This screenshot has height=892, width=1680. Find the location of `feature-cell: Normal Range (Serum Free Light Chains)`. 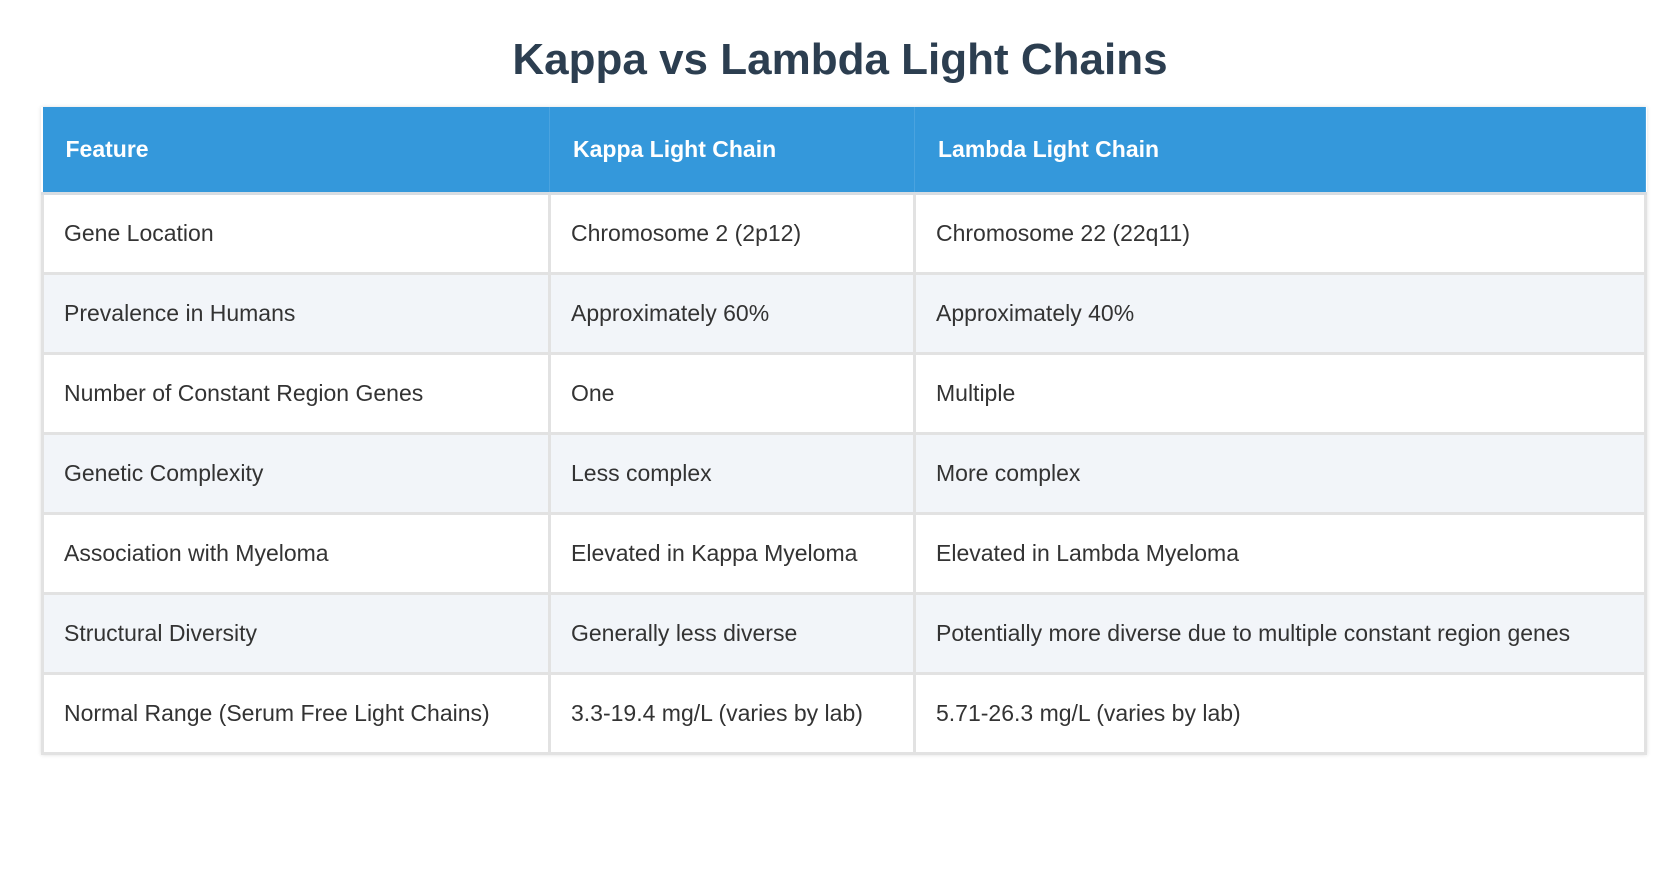

feature-cell: Normal Range (Serum Free Light Chains) is located at coordinates (296, 713).